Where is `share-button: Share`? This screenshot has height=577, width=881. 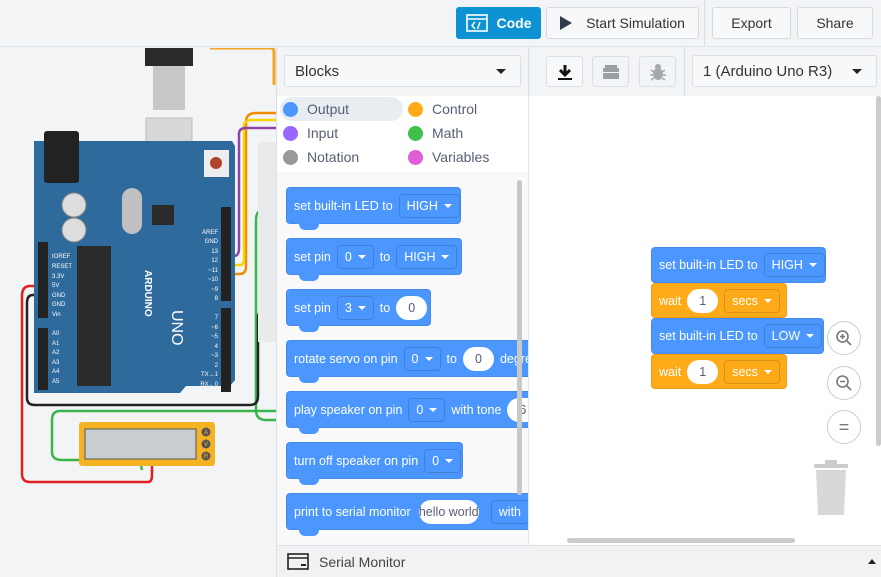
share-button: Share is located at coordinates (835, 23).